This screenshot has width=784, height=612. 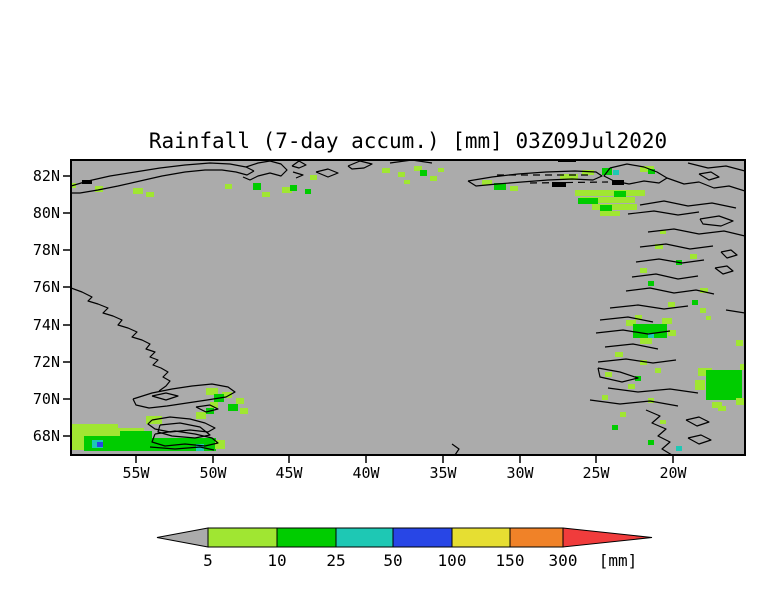 I want to click on lon-tick-label: 55W, so click(x=136, y=473).